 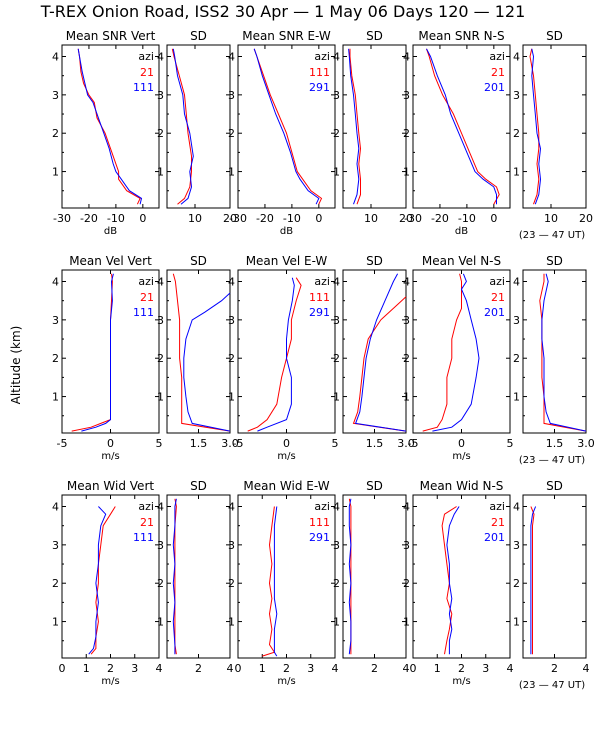 I want to click on x-axis-label: m/s, so click(x=110, y=456).